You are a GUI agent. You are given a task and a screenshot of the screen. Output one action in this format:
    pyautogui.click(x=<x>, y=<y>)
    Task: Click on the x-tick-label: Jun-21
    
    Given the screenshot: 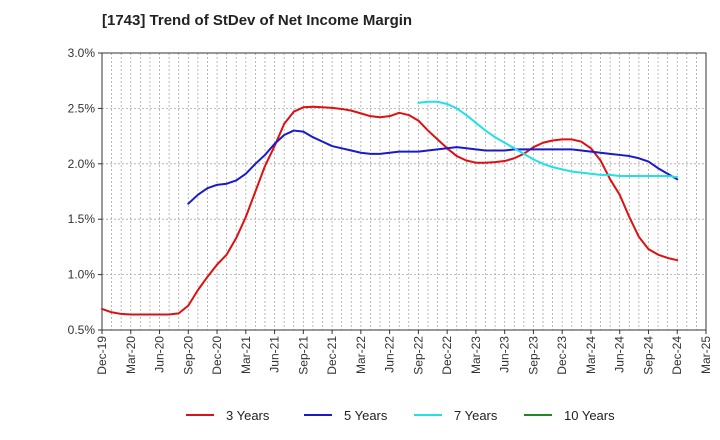 What is the action you would take?
    pyautogui.click(x=275, y=354)
    